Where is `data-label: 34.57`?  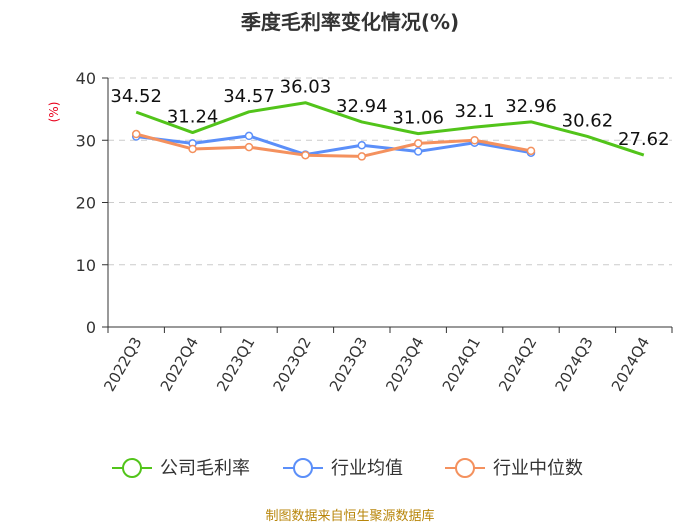 data-label: 34.57 is located at coordinates (249, 96).